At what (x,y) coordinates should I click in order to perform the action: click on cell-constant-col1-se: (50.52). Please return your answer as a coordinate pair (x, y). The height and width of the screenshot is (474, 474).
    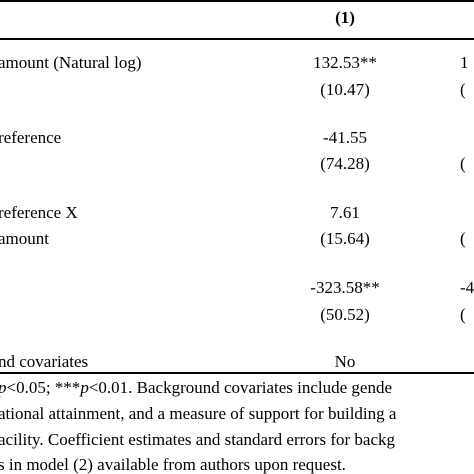
    Looking at the image, I should click on (345, 314).